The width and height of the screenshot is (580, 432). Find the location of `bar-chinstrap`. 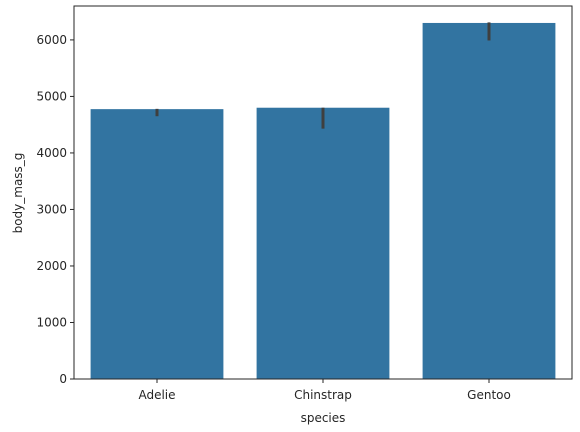

bar-chinstrap is located at coordinates (323, 243).